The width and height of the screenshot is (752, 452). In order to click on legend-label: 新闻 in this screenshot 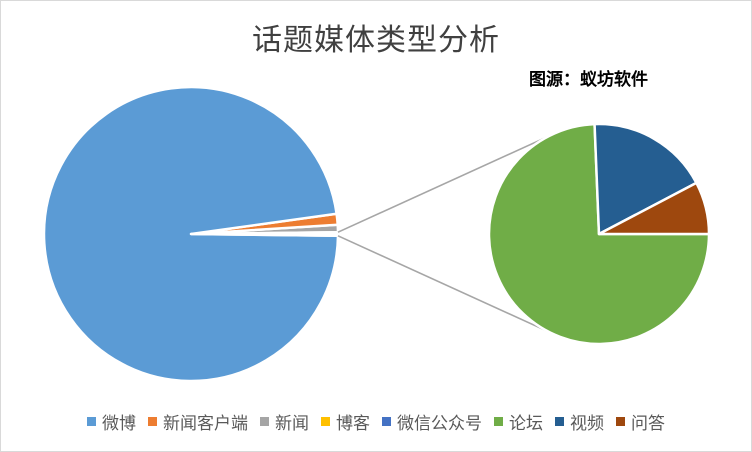, I will do `click(292, 424)`.